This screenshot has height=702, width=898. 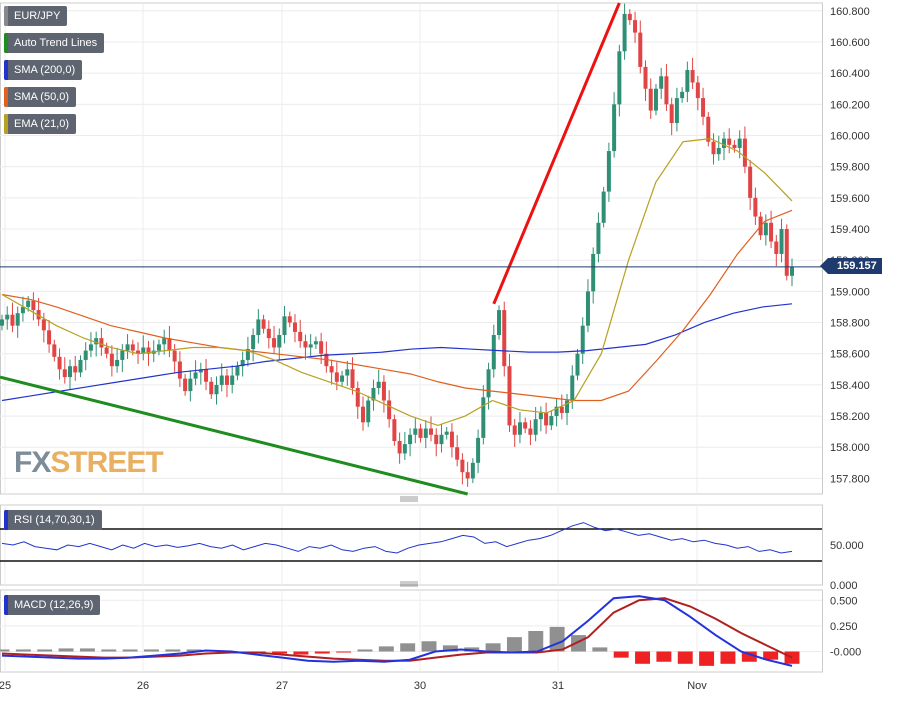 I want to click on x-tick-label: 31, so click(x=558, y=686).